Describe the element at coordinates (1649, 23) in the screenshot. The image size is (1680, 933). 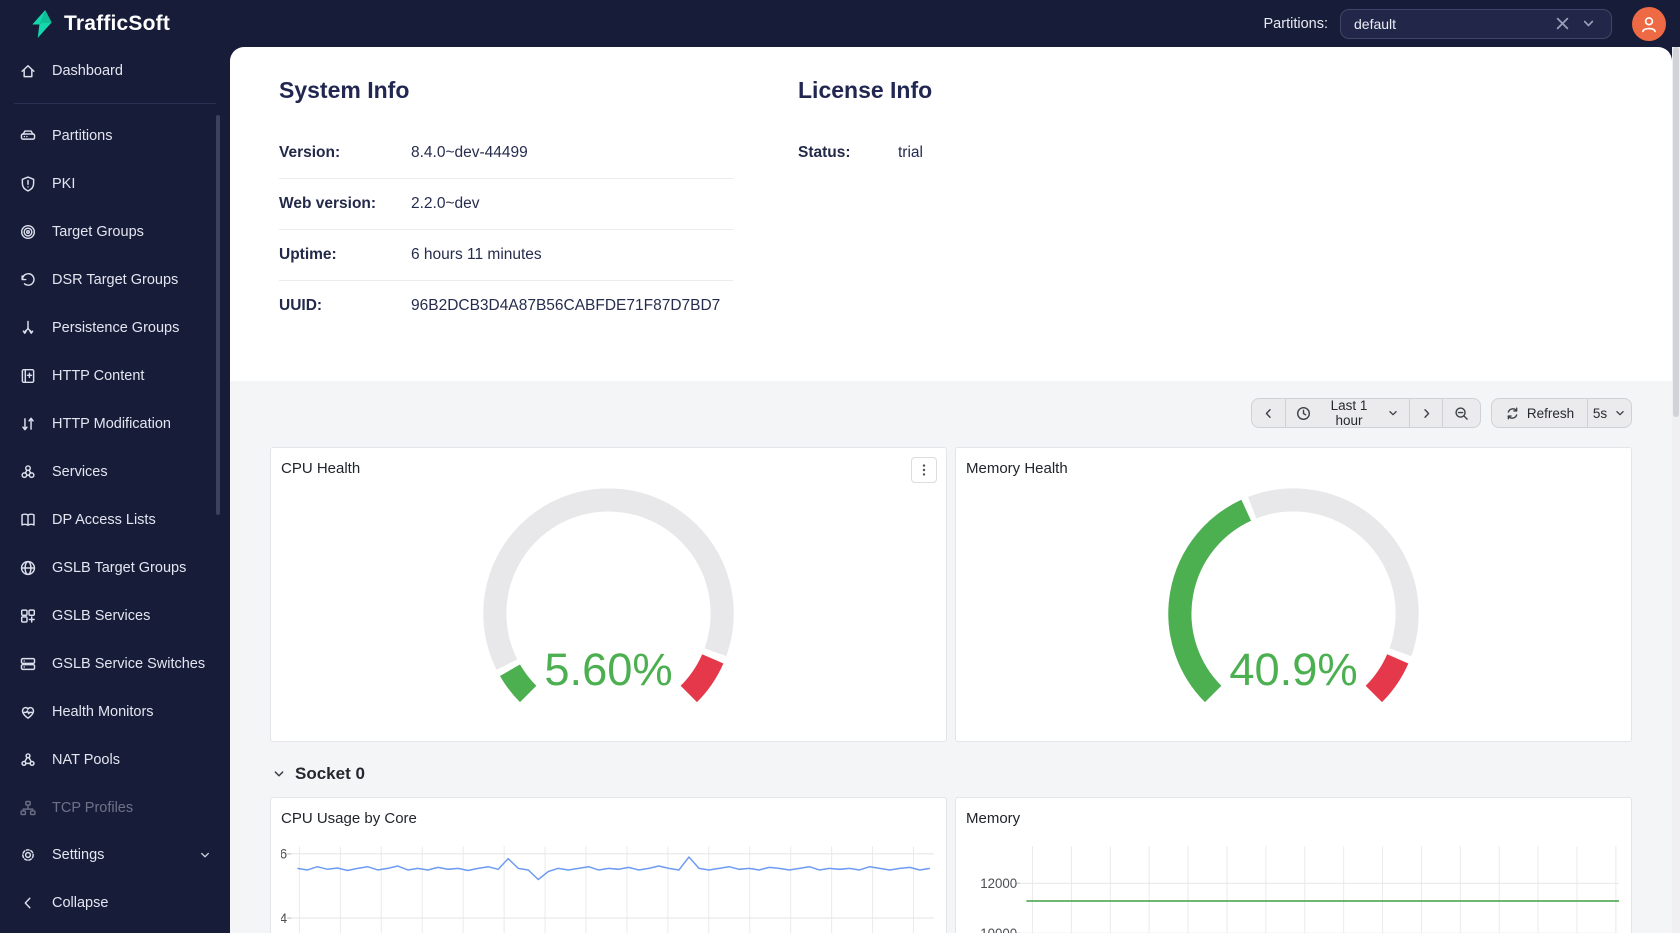
I see `user-avatar` at that location.